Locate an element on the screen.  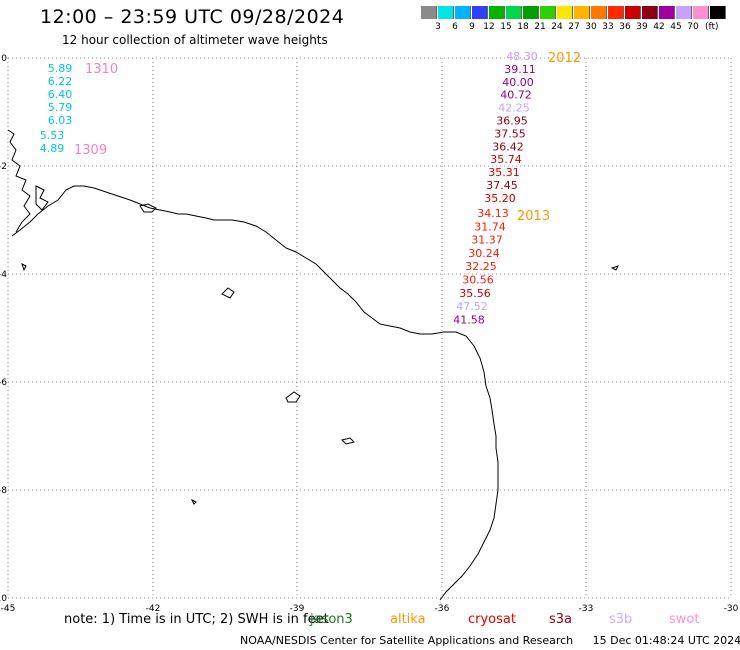
wave-height-value: 37.55 is located at coordinates (510, 133).